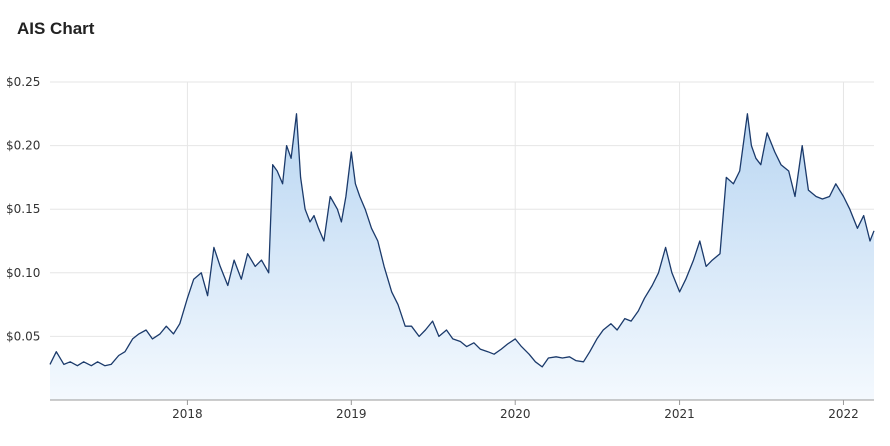 The height and width of the screenshot is (446, 890). I want to click on x-tick-label: 2020, so click(515, 414).